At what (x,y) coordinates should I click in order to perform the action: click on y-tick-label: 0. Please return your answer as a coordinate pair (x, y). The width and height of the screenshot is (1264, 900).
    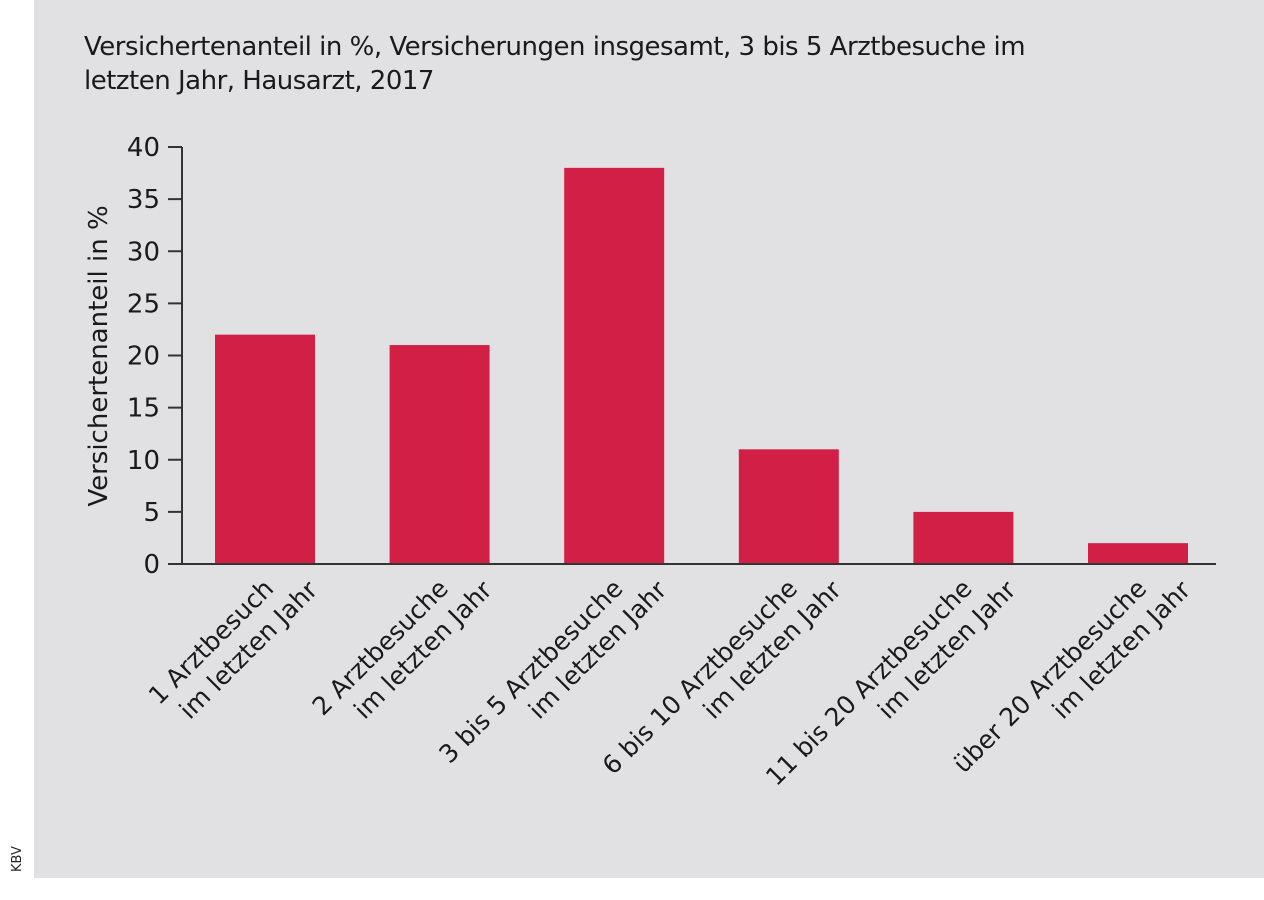
    Looking at the image, I should click on (151, 565).